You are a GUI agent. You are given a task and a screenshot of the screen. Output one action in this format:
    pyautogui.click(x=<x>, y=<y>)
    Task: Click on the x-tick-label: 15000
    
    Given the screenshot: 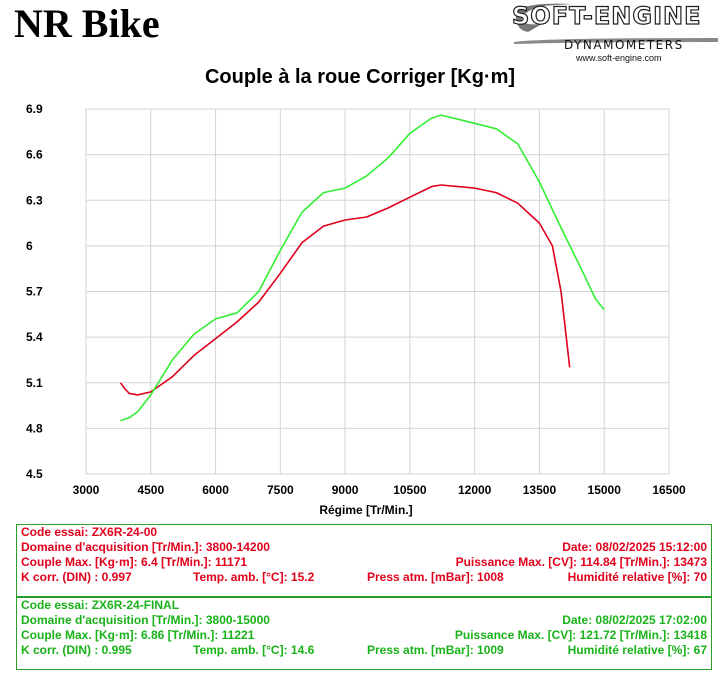 What is the action you would take?
    pyautogui.click(x=605, y=490)
    